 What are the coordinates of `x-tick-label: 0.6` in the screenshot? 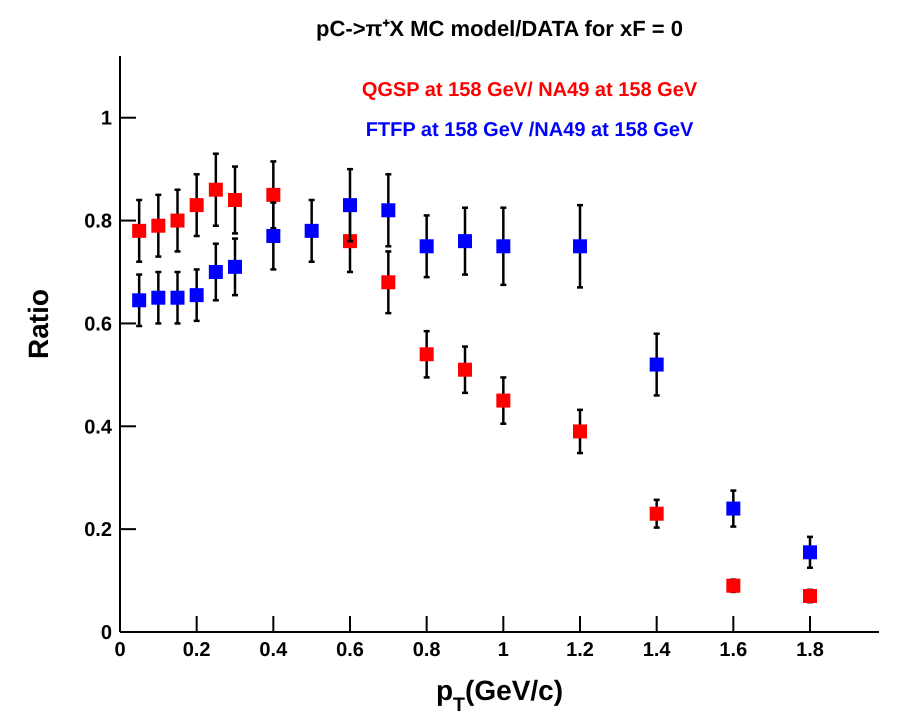 It's located at (350, 650).